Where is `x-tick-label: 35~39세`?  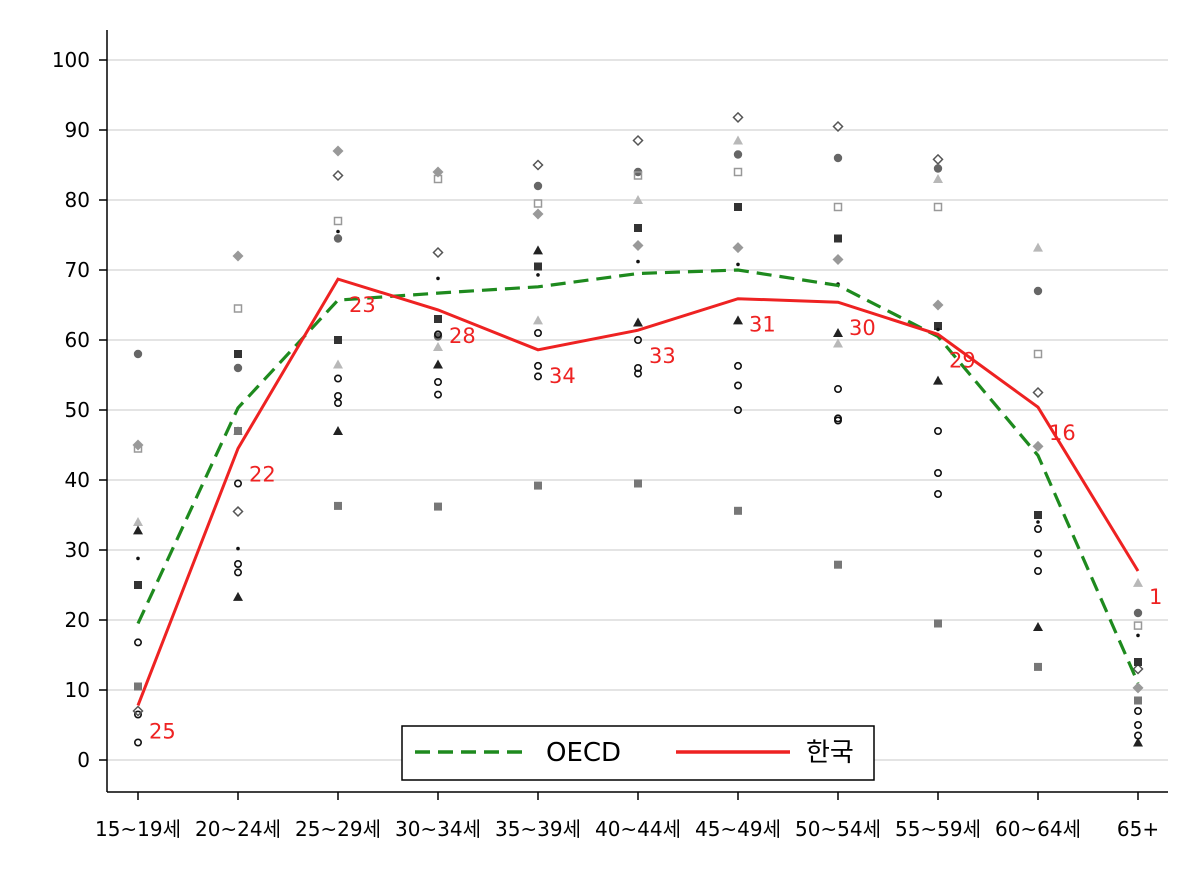
x-tick-label: 35~39세 is located at coordinates (538, 829).